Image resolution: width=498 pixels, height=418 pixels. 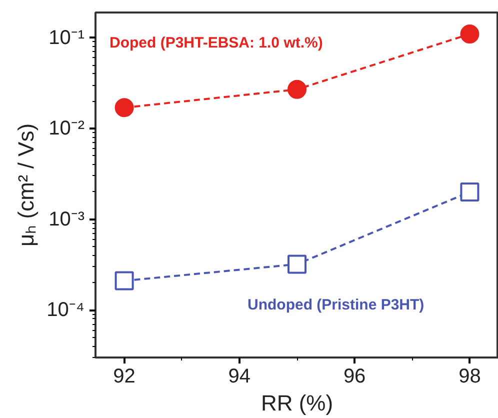 I want to click on y-axis-title: μₕ (cm² / Vs), so click(x=26, y=185).